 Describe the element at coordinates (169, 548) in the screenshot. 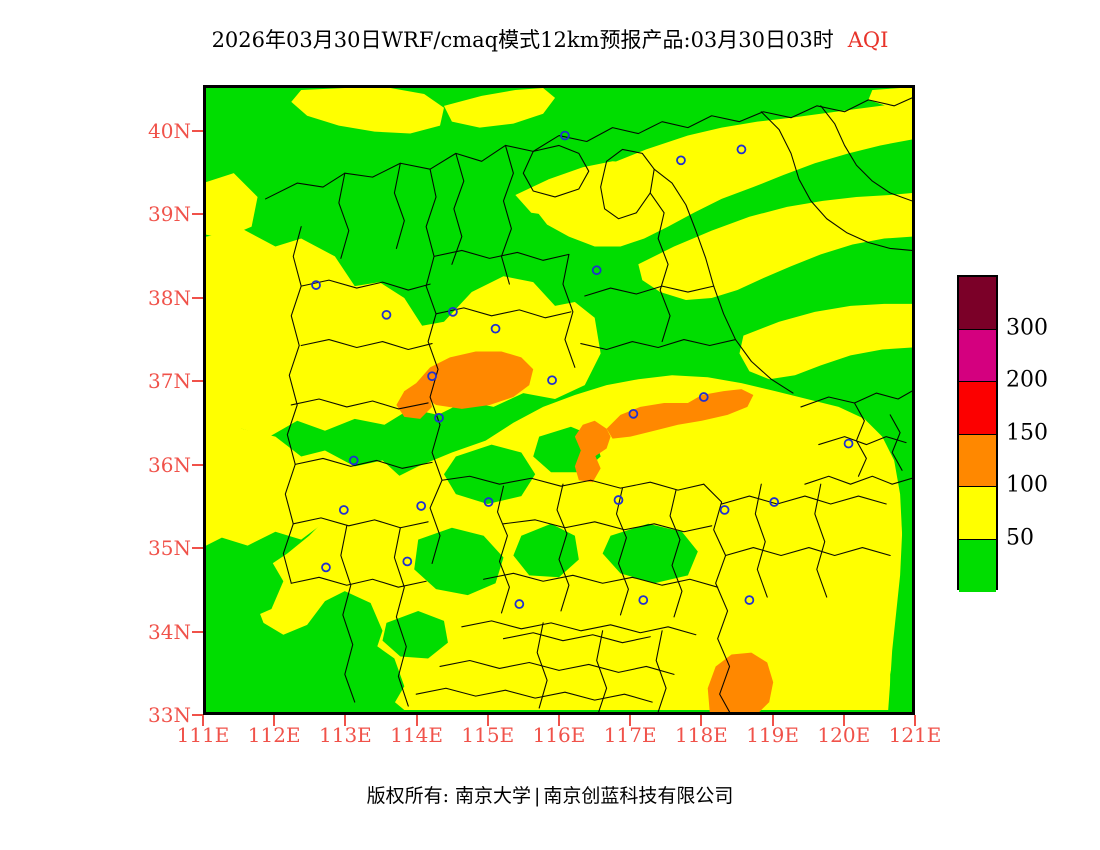

I see `latitude-label-35n: 35N` at that location.